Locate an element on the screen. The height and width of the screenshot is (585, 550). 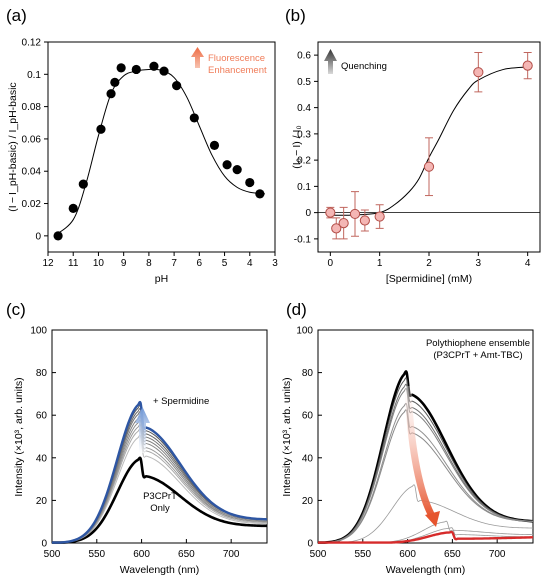
fit-curve is located at coordinates (159, 152).